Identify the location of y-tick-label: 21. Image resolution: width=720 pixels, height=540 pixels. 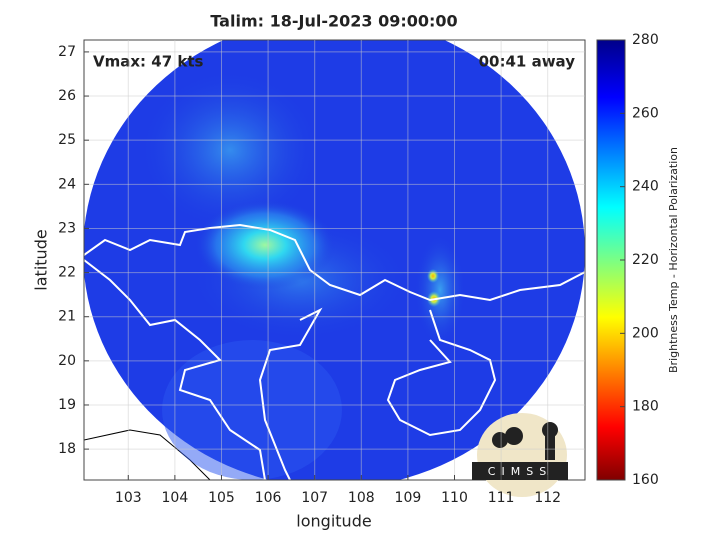
(67, 317).